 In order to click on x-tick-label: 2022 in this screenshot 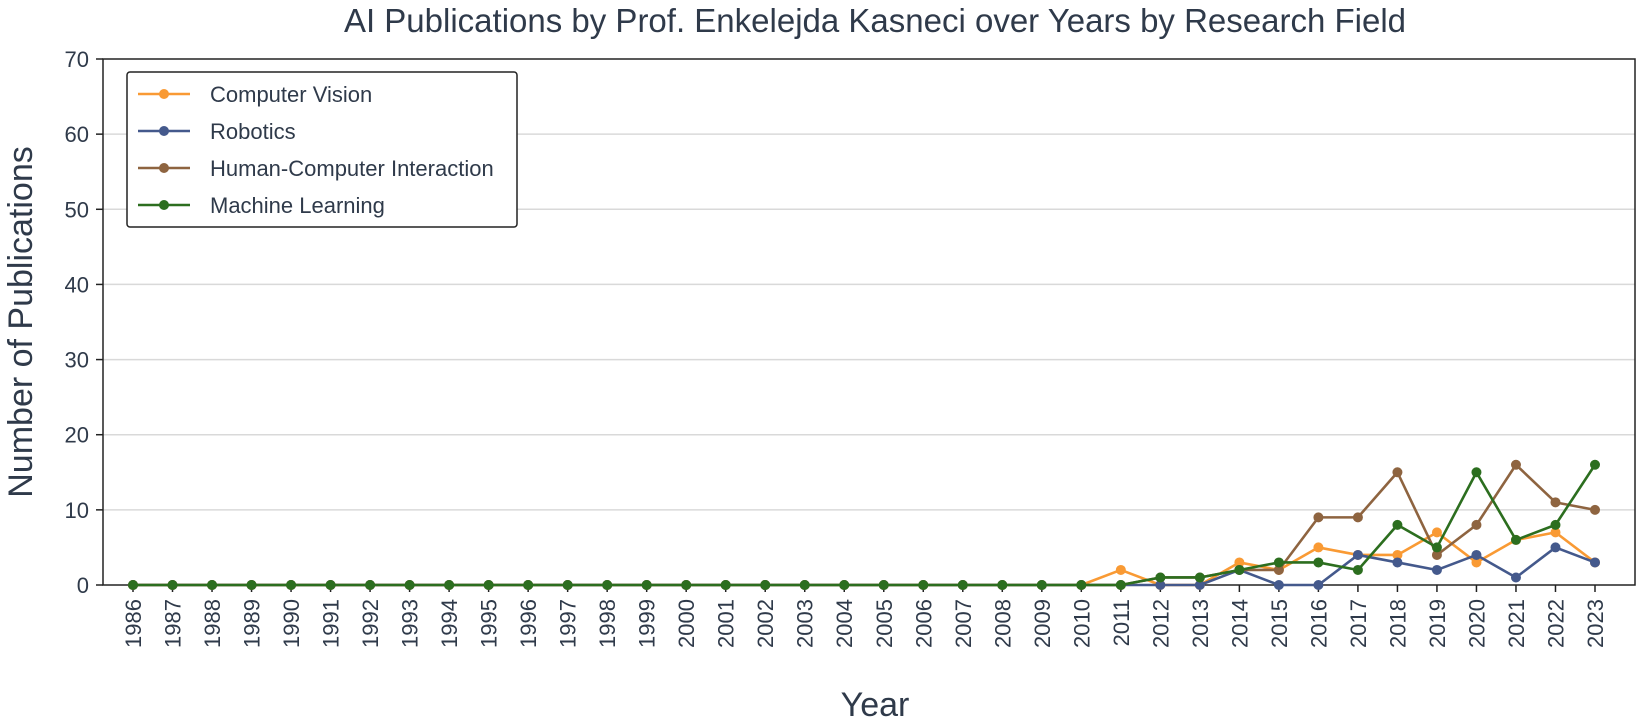, I will do `click(1555, 623)`.